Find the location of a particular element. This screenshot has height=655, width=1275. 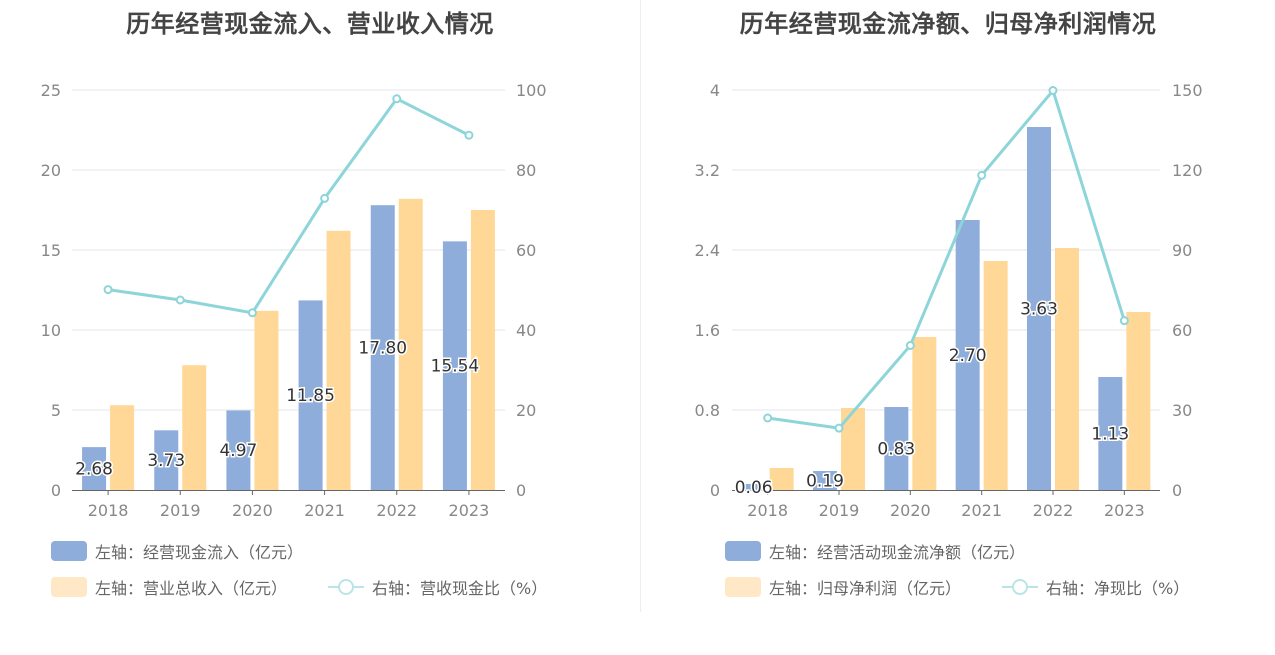

right-axis-tick-label: 90 is located at coordinates (1182, 250).